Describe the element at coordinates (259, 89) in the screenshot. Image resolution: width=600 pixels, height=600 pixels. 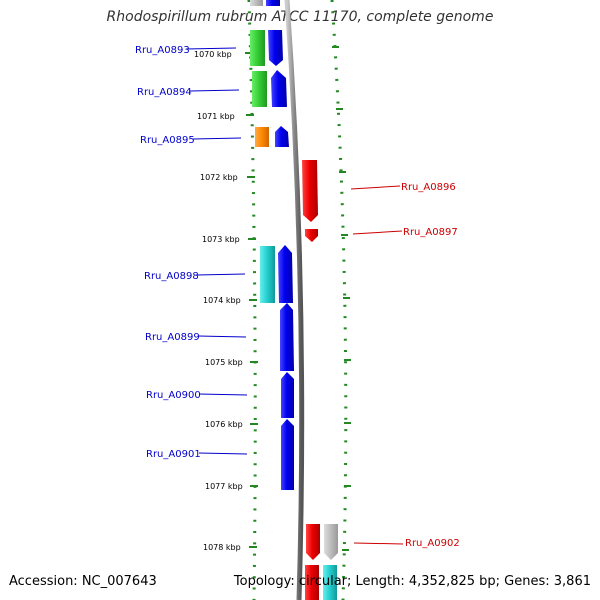
I see `cog-box-rru-a0894` at that location.